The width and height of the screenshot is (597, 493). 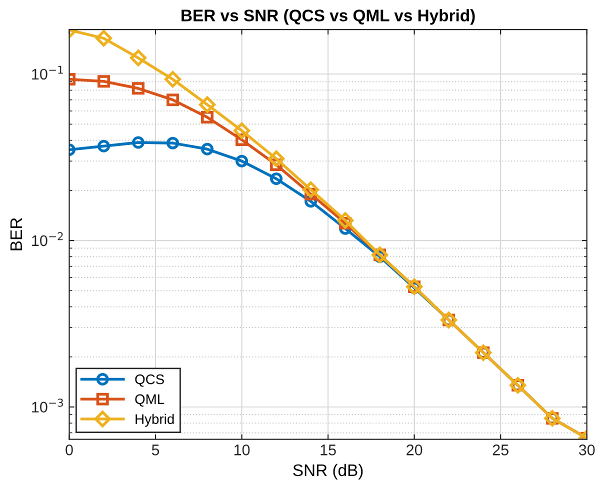 What do you see at coordinates (16, 234) in the screenshot?
I see `y-axis-title: BER` at bounding box center [16, 234].